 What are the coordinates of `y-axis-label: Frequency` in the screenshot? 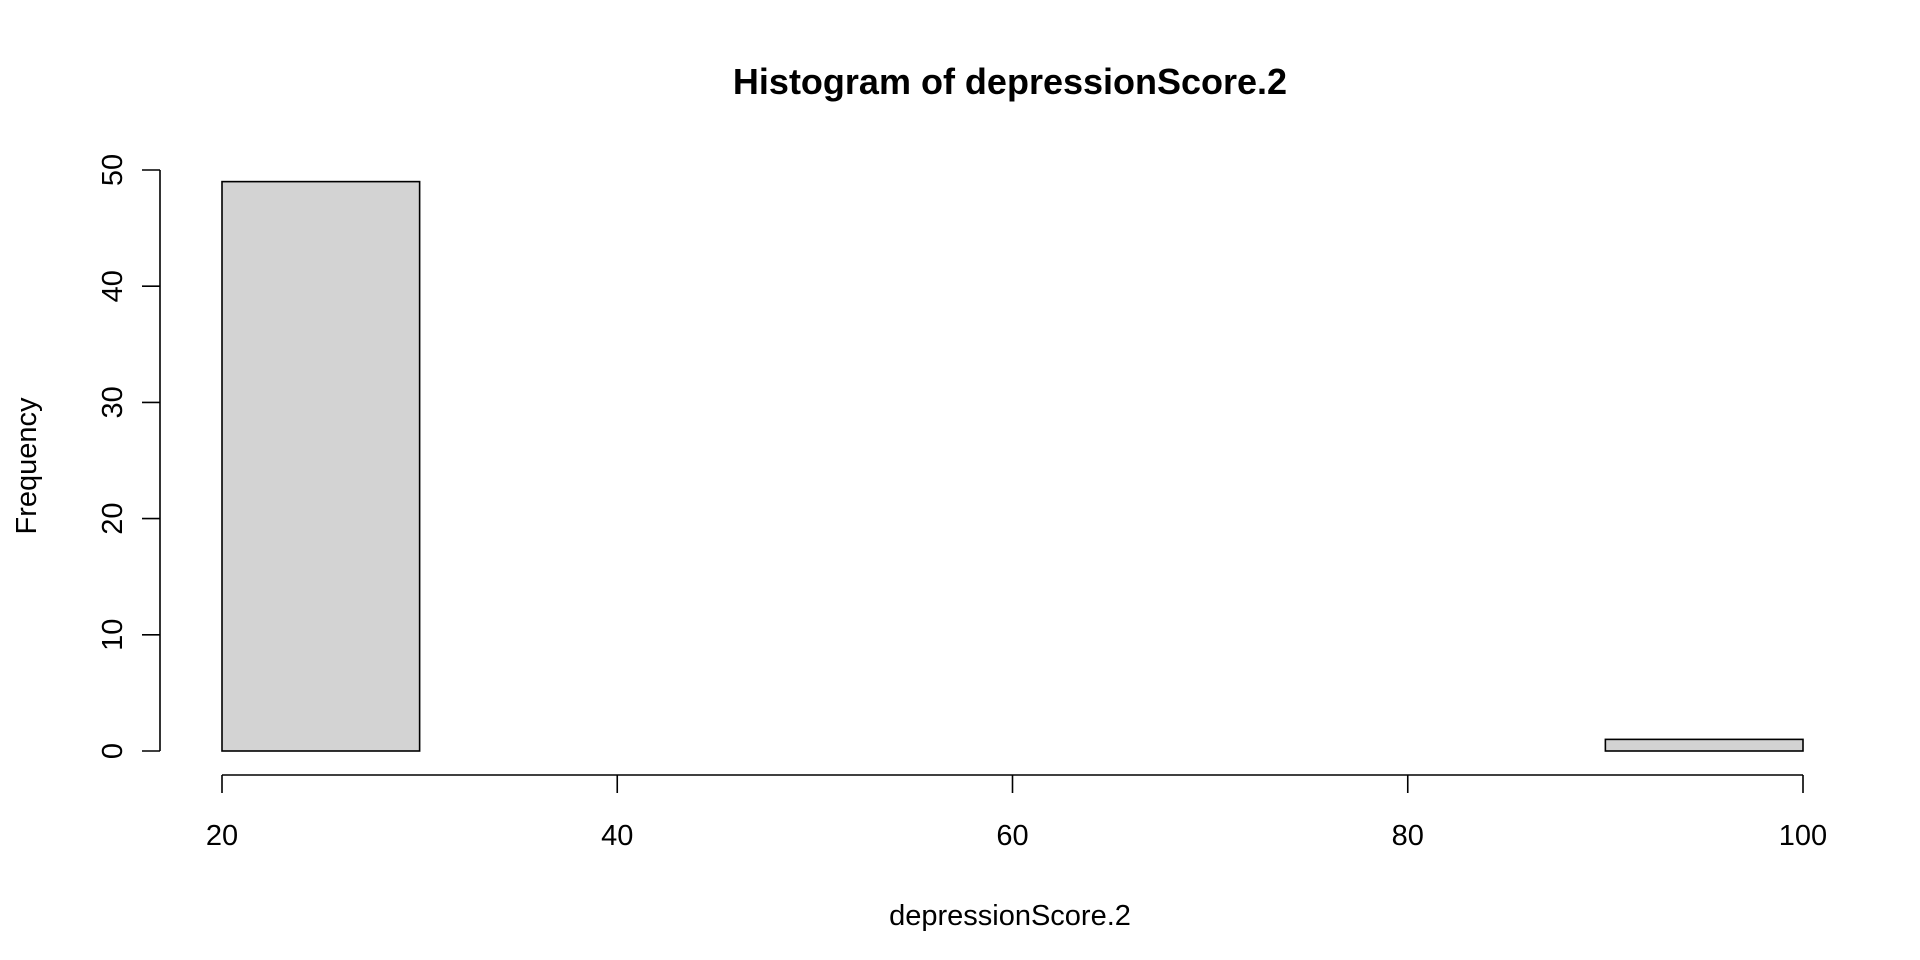 It's located at (27, 466).